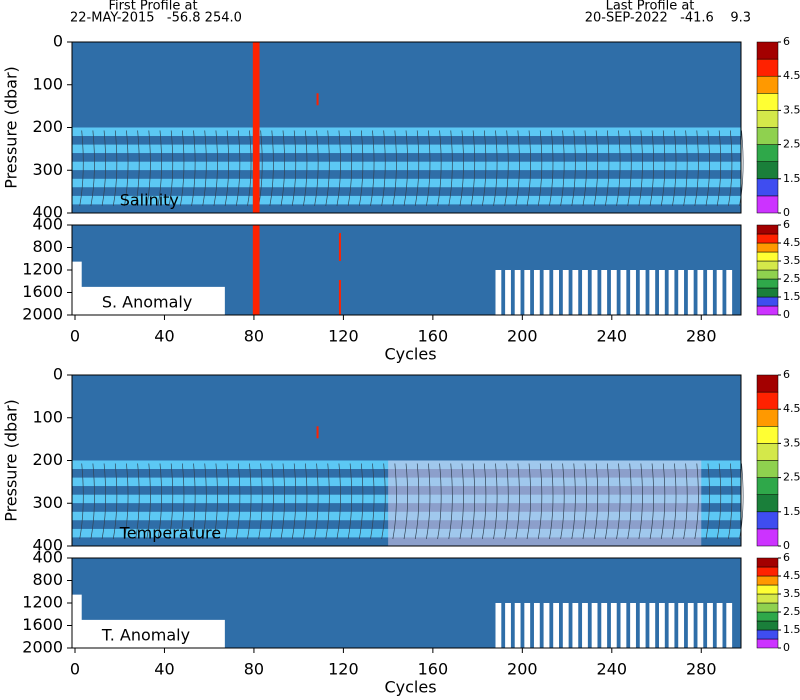 This screenshot has height=700, width=800. I want to click on x-tick-label: 200, so click(522, 336).